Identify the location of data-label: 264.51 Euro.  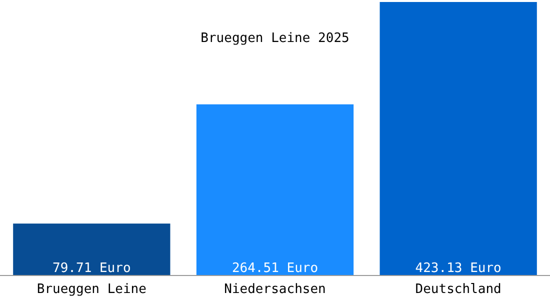
(275, 268).